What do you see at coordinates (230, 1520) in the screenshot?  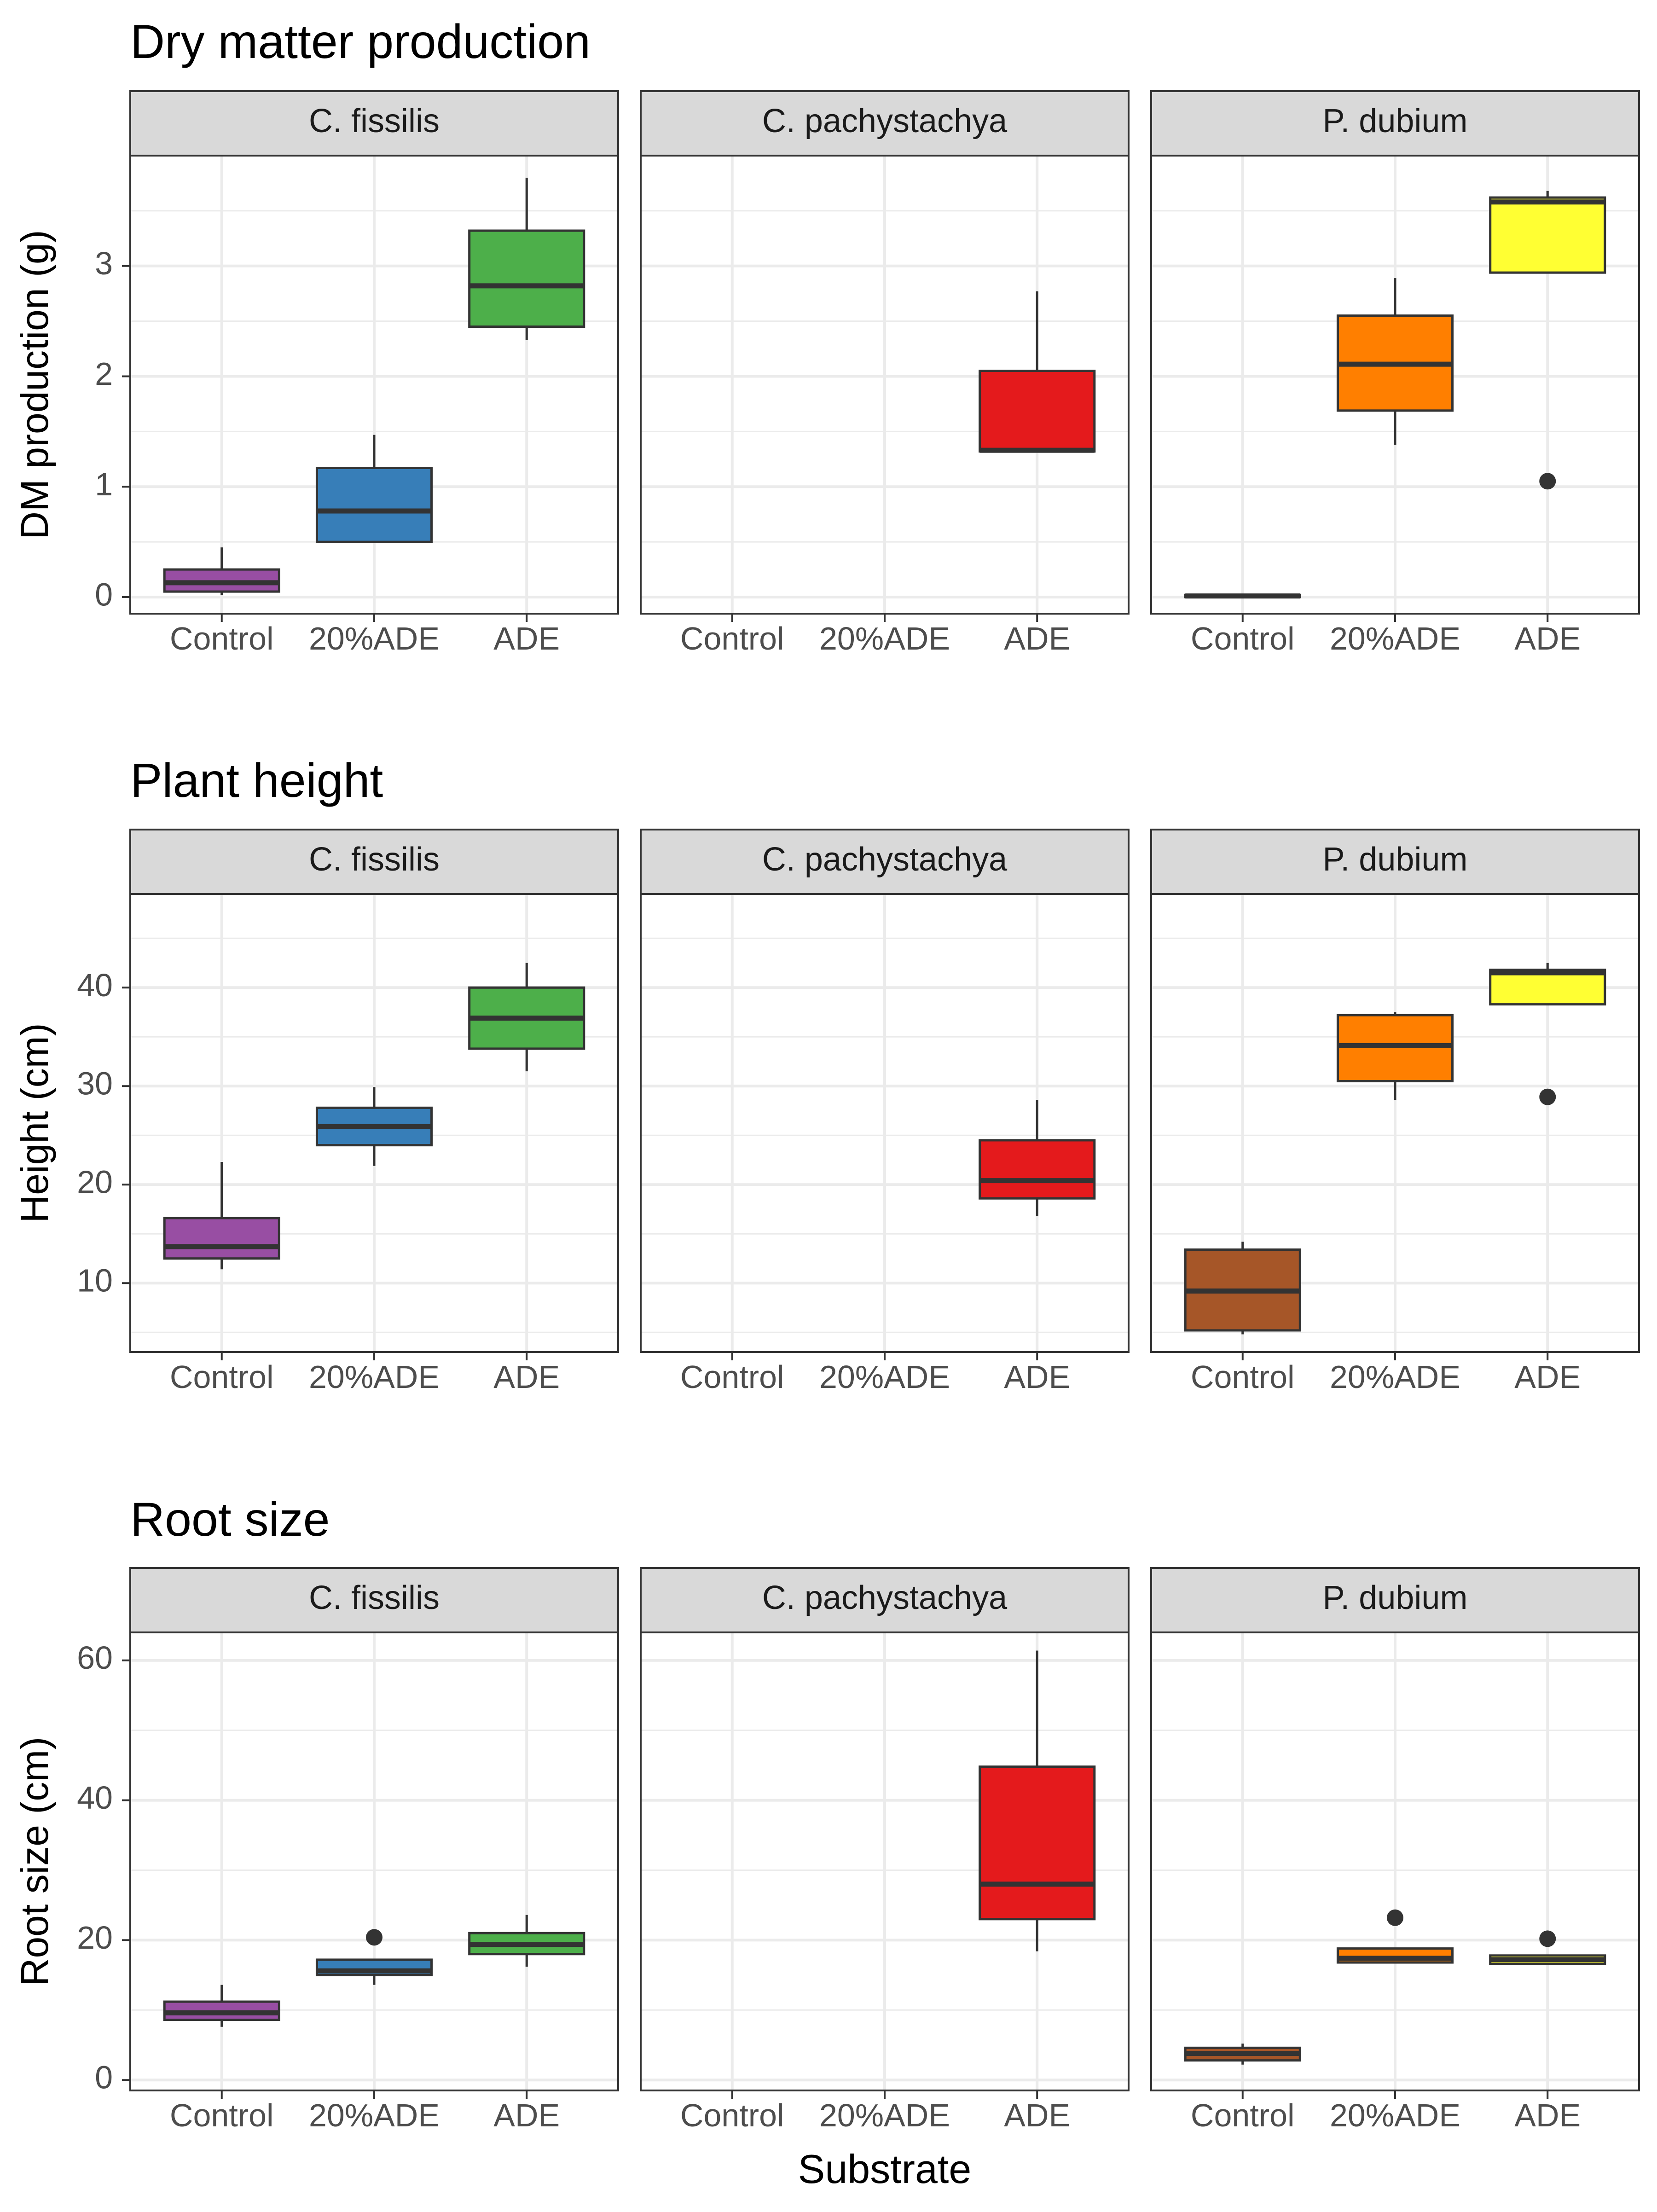 I see `chart-title: Root size` at bounding box center [230, 1520].